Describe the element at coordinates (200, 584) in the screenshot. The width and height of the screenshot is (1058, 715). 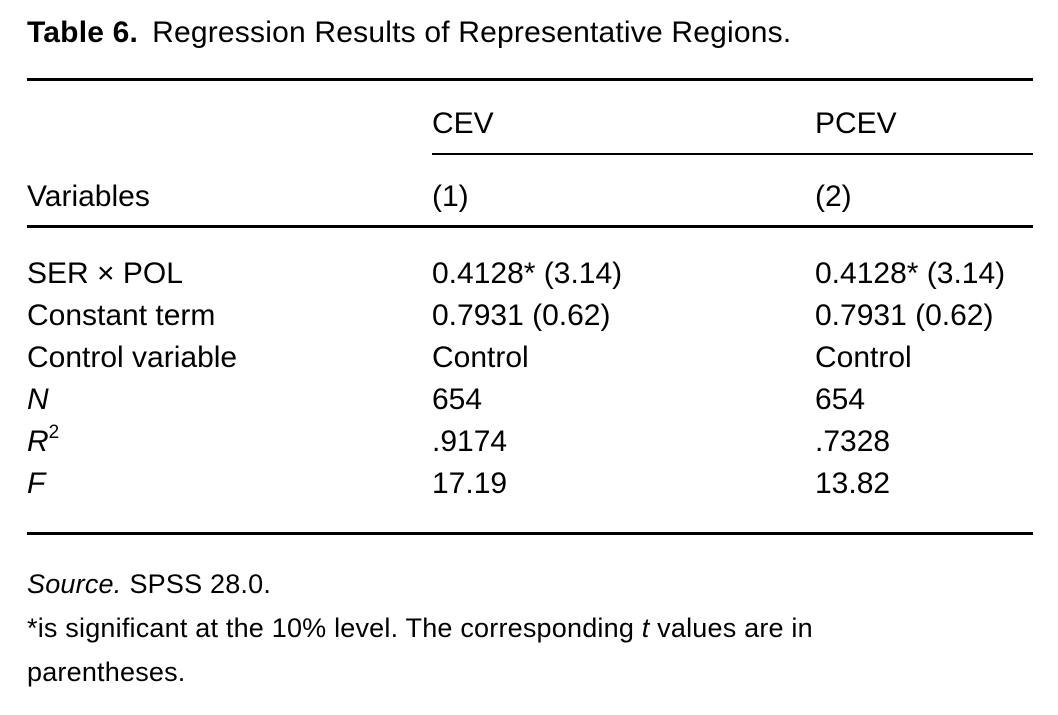
I see `source-text: SPSS 28.0.` at that location.